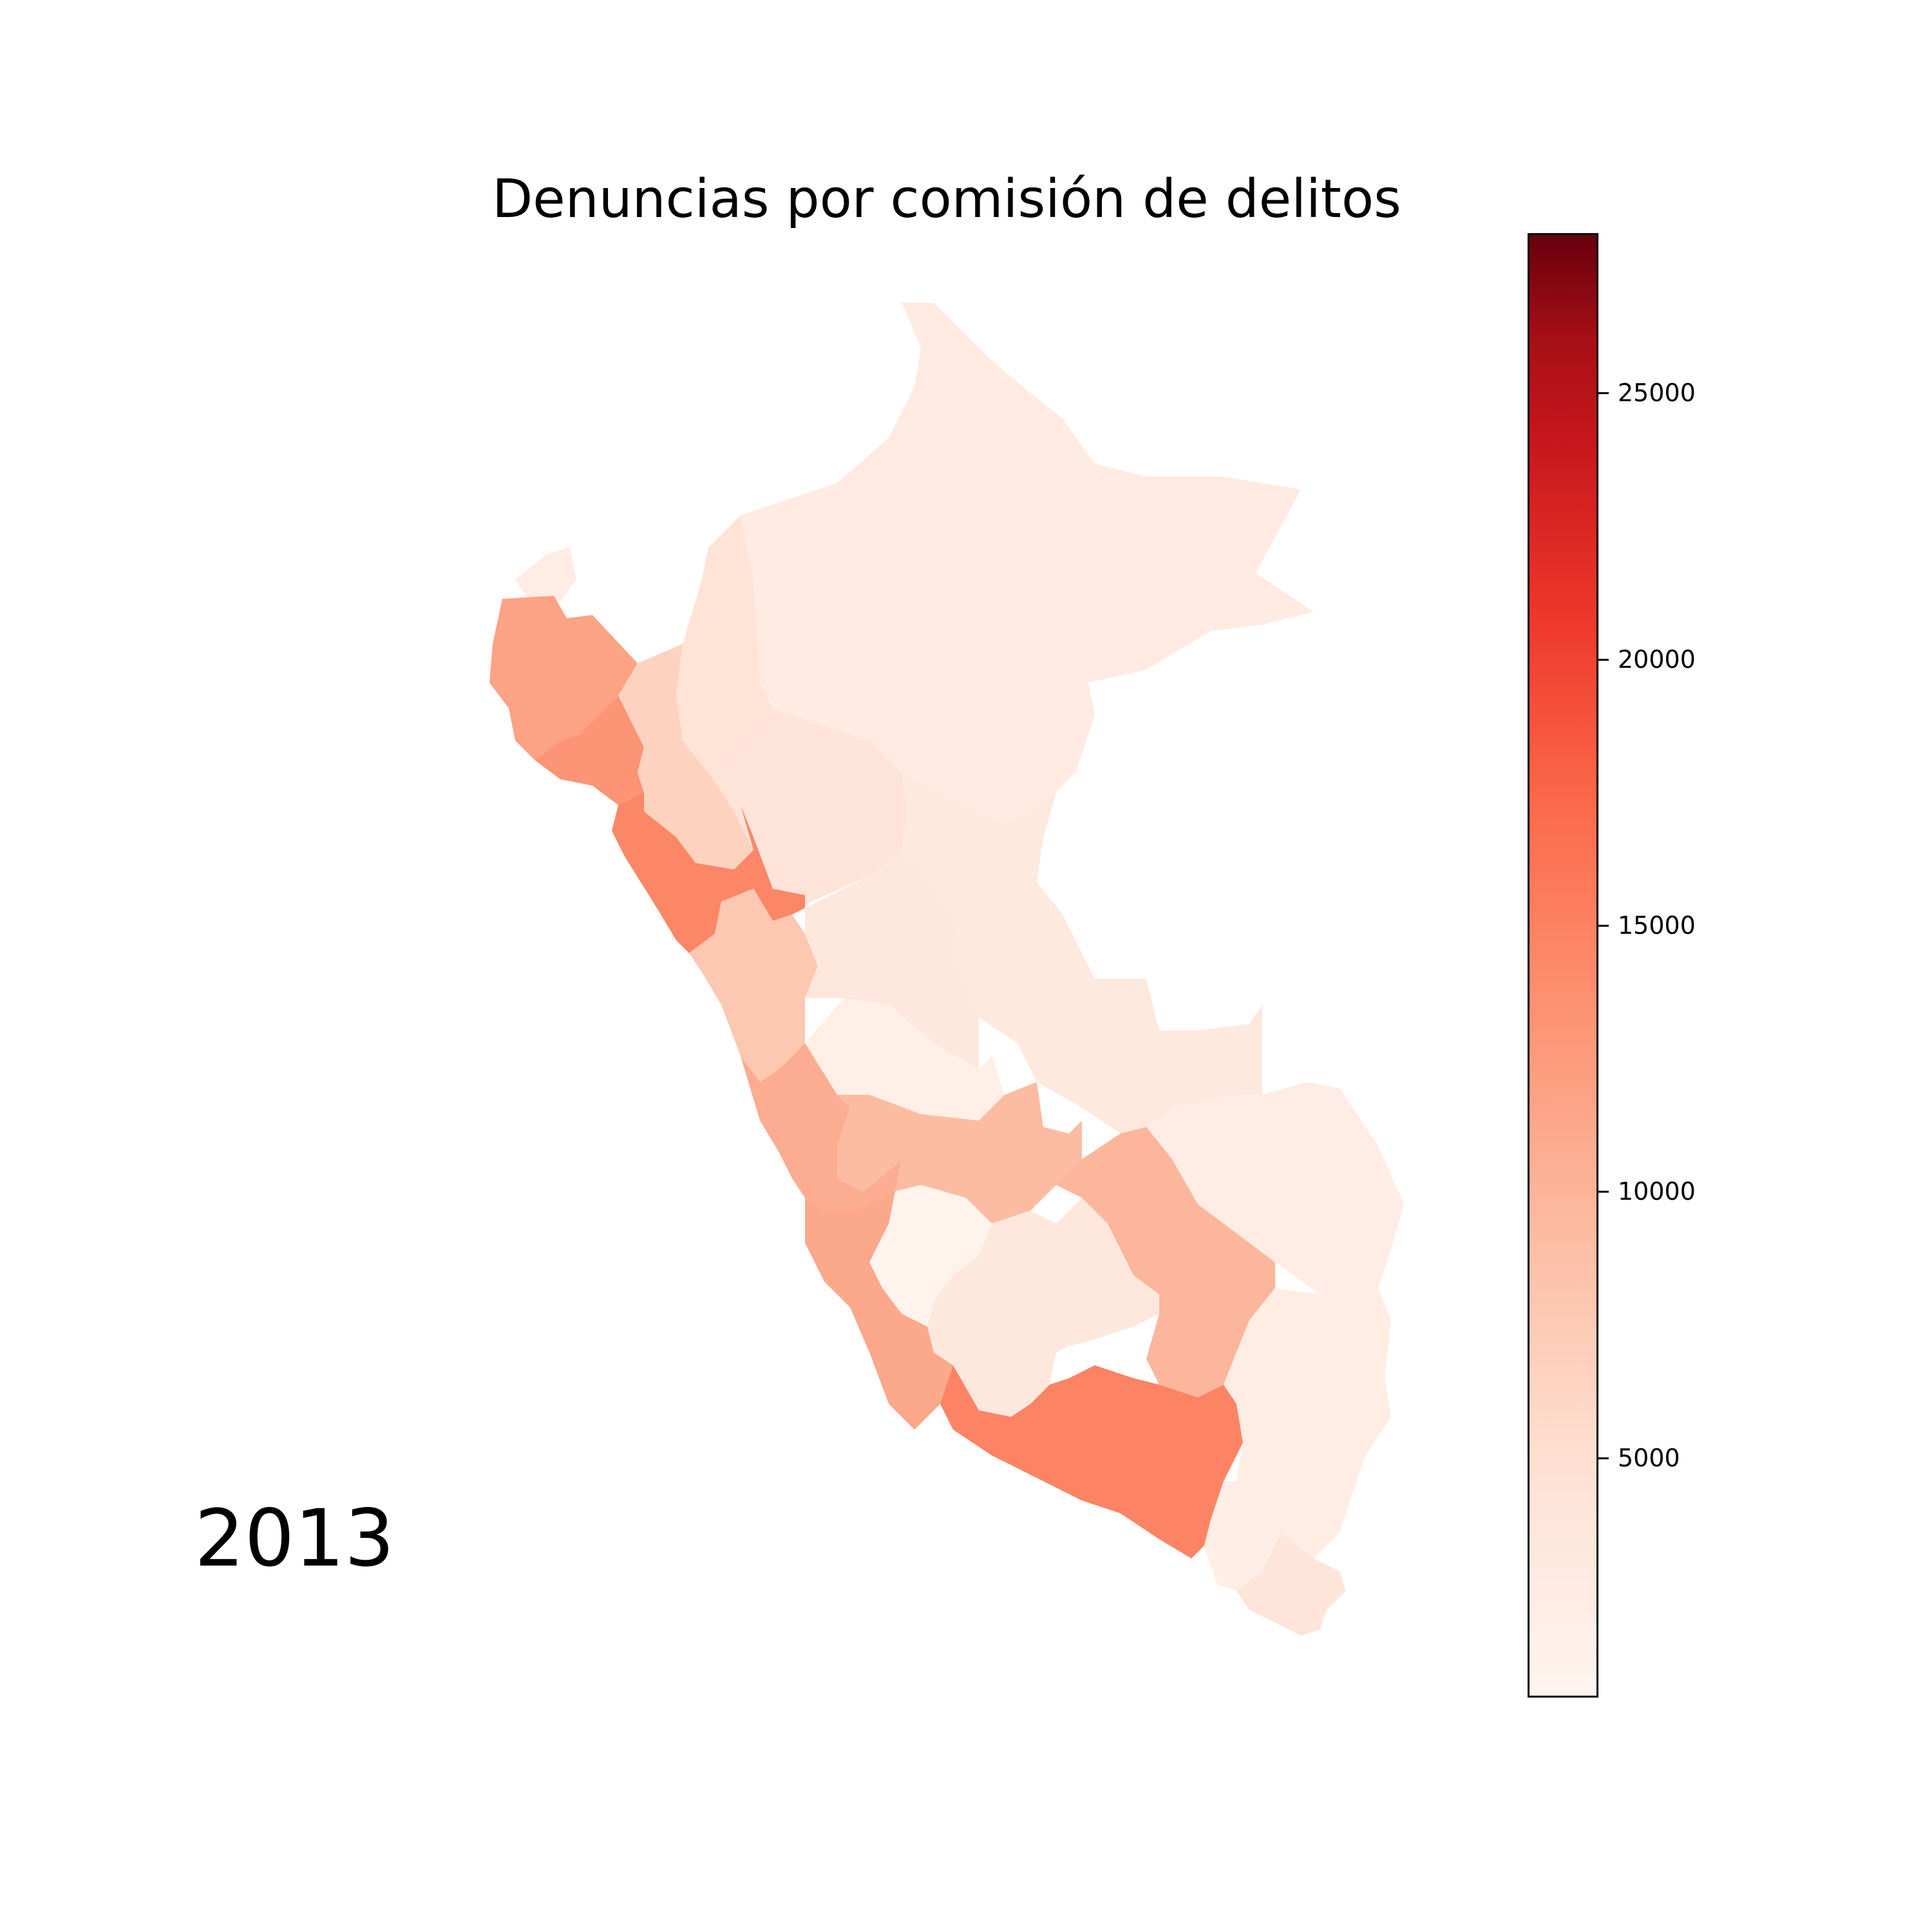 The width and height of the screenshot is (1932, 1932). Describe the element at coordinates (1243, 1536) in the screenshot. I see `region-moquegua` at that location.